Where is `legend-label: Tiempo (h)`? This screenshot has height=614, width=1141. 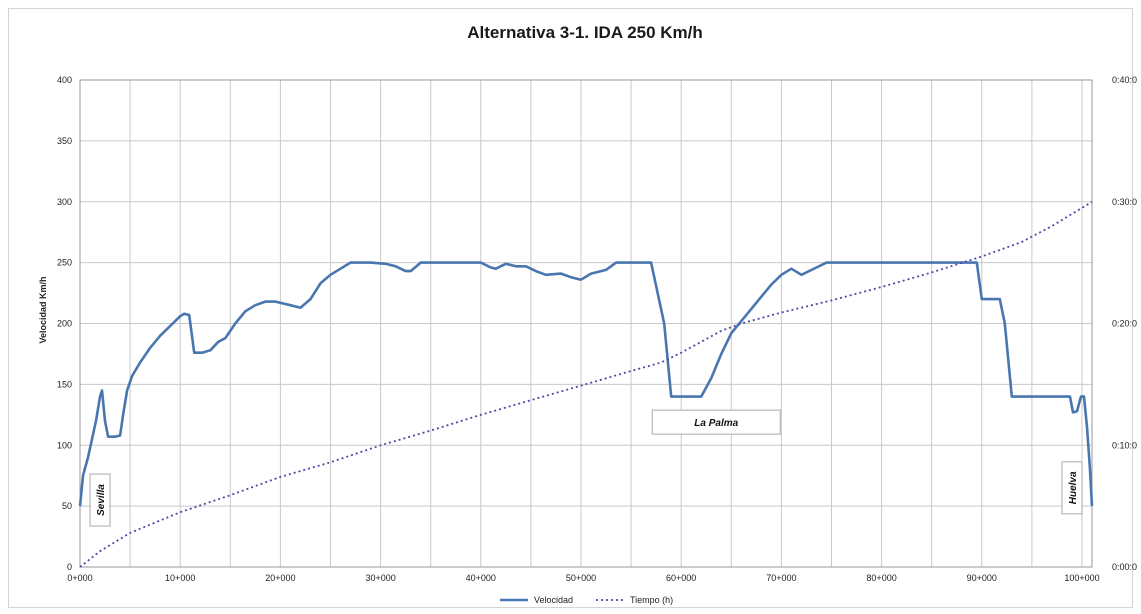 legend-label: Tiempo (h) is located at coordinates (651, 600).